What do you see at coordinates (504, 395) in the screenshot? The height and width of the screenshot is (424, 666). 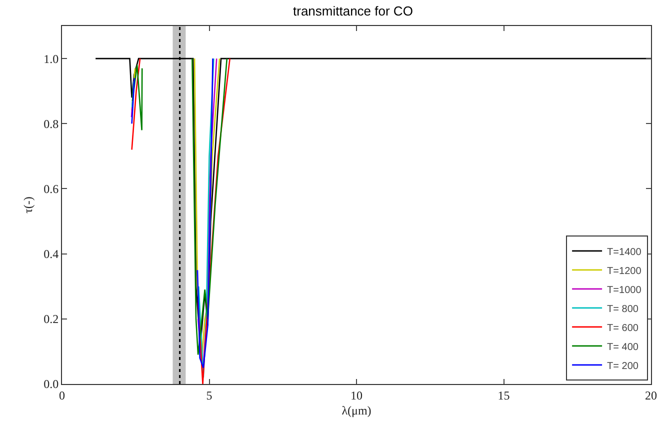 I see `x-tick-label: 15` at bounding box center [504, 395].